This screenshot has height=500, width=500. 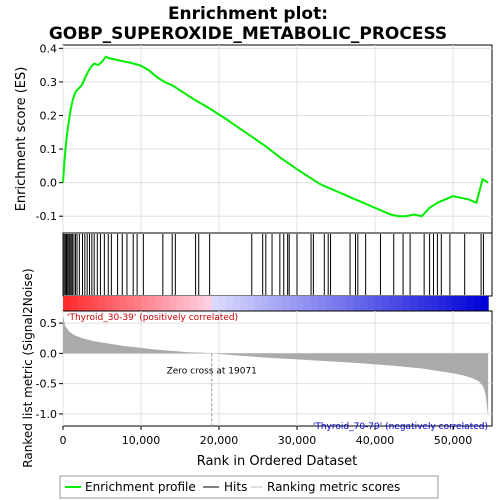 I want to click on metric-y-tick-label: 0.0, so click(x=49, y=353).